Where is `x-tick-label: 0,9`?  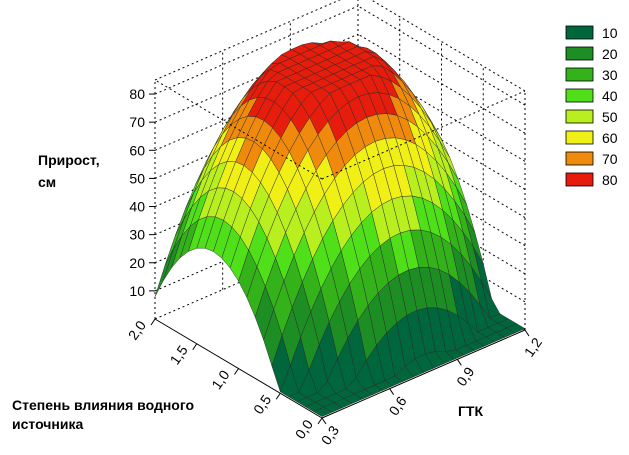 x-tick-label: 0,9 is located at coordinates (465, 376).